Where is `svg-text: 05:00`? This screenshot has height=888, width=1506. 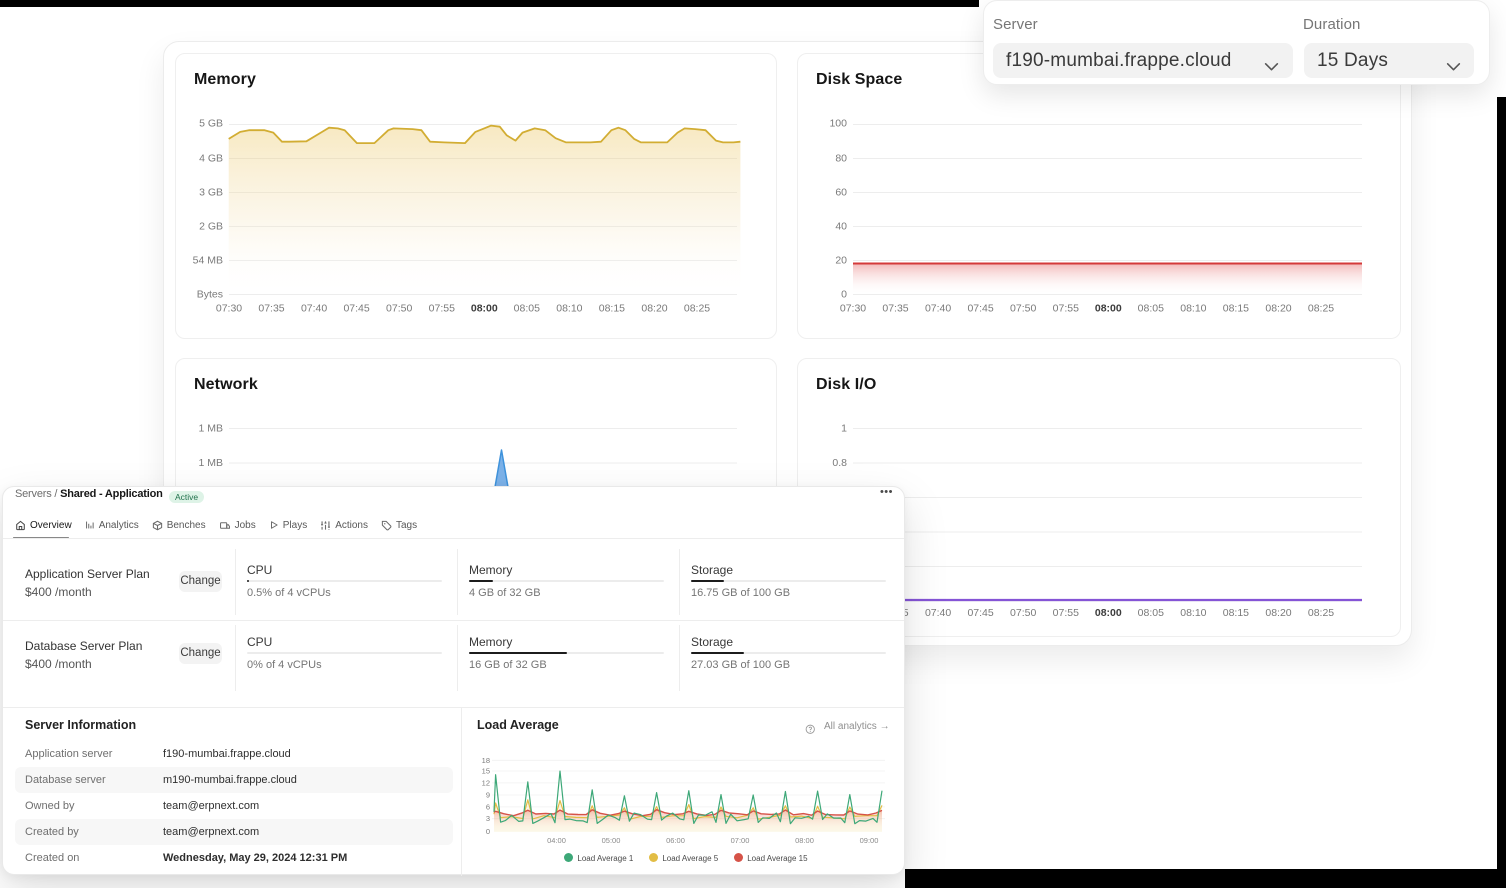
svg-text: 05:00 is located at coordinates (611, 840).